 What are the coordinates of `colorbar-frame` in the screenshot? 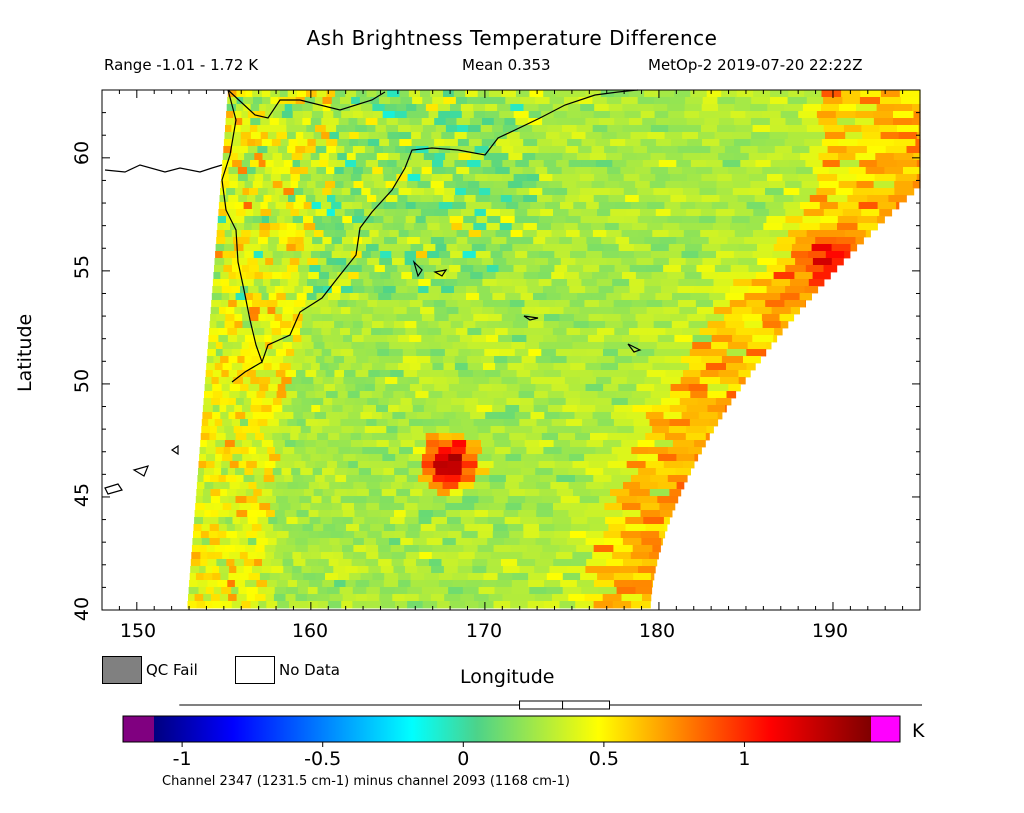 It's located at (511, 729).